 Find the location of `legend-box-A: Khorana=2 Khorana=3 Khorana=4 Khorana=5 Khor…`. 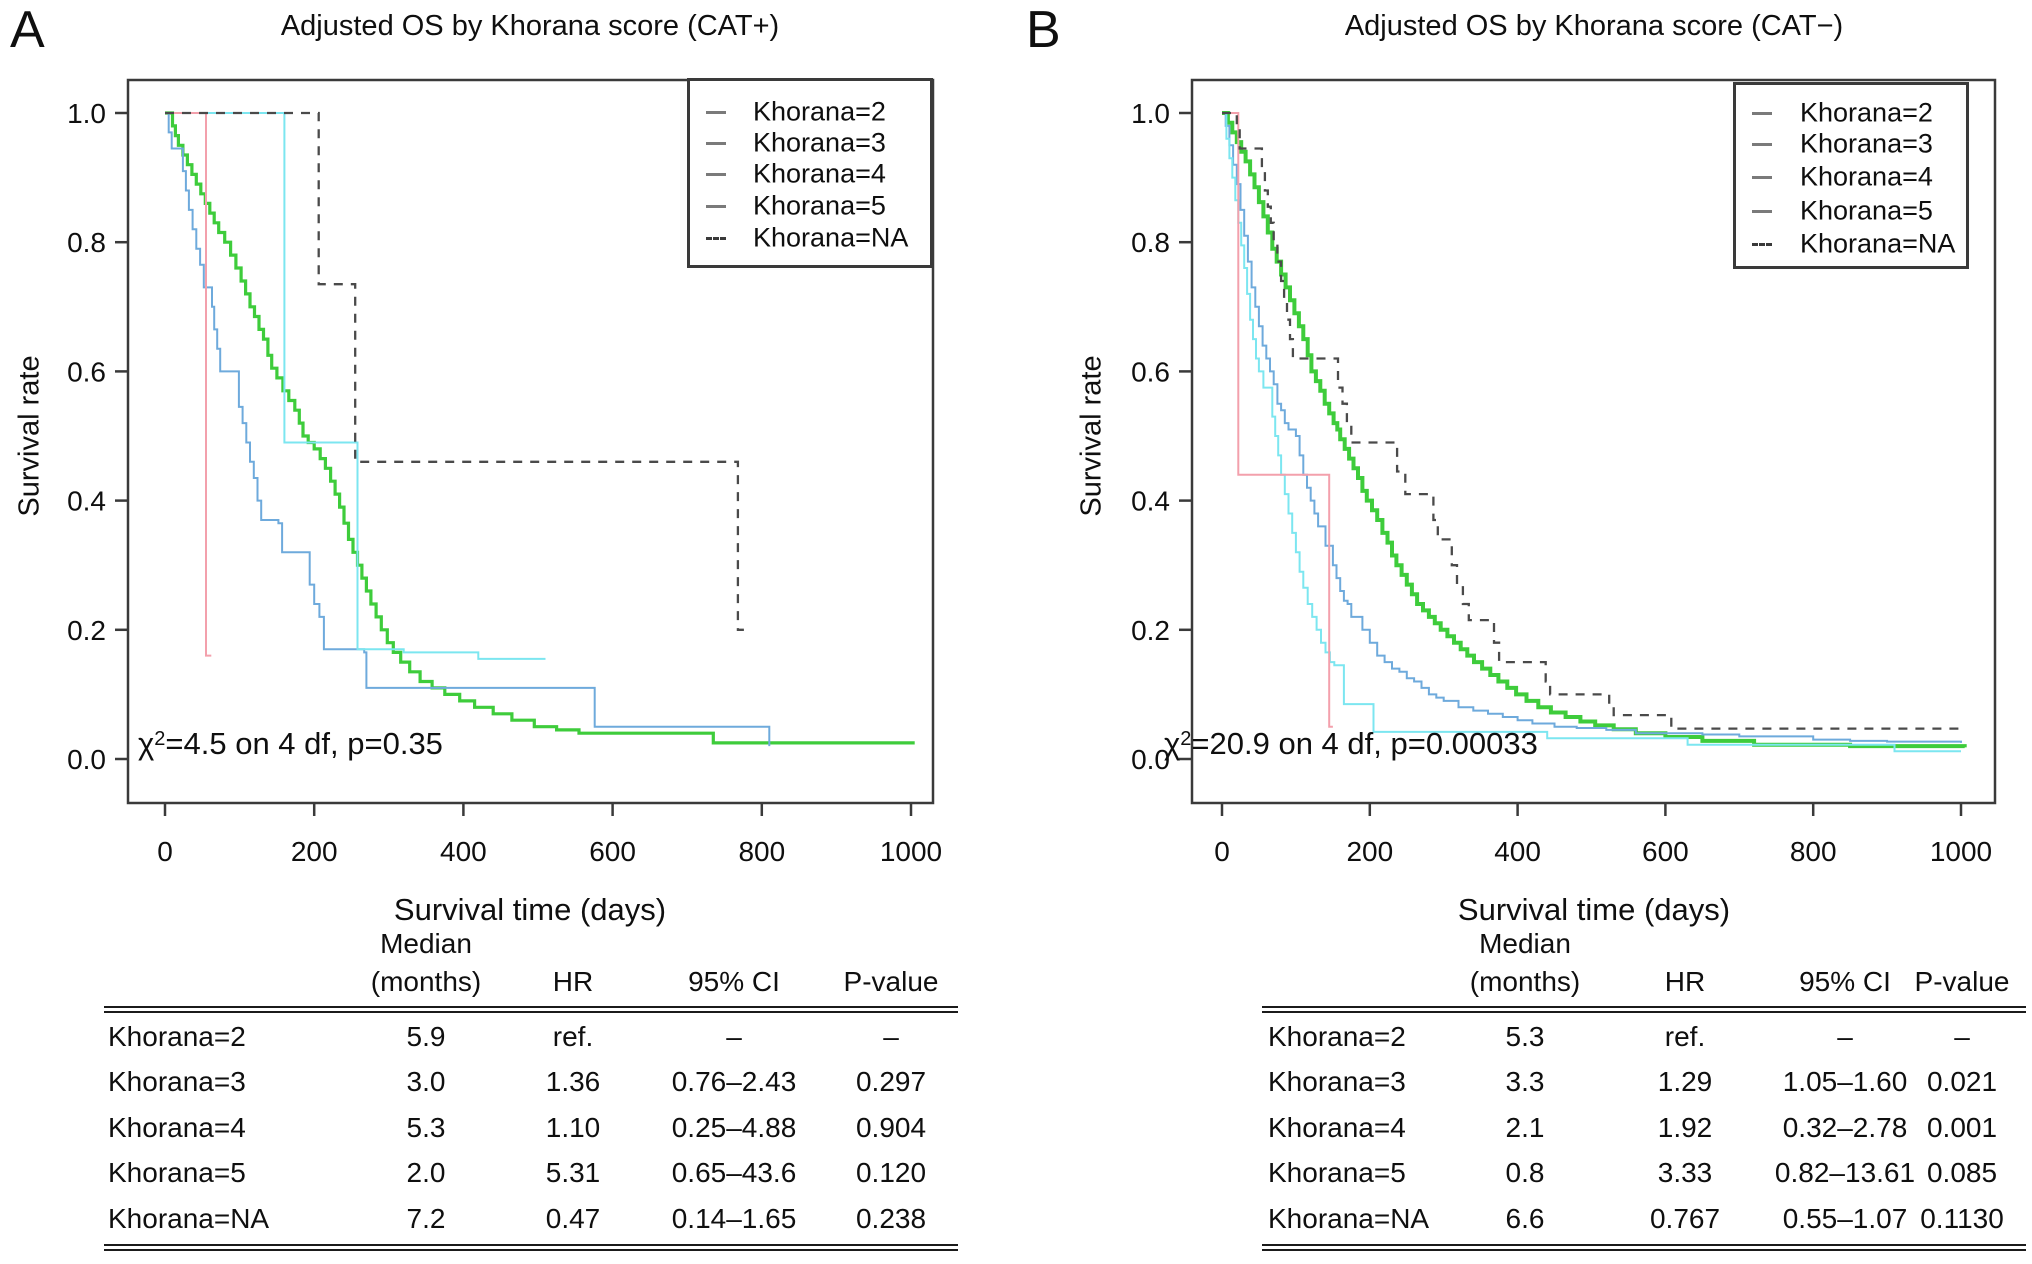

legend-box-A: Khorana=2 Khorana=3 Khorana=4 Khorana=5 Khor… is located at coordinates (810, 173).